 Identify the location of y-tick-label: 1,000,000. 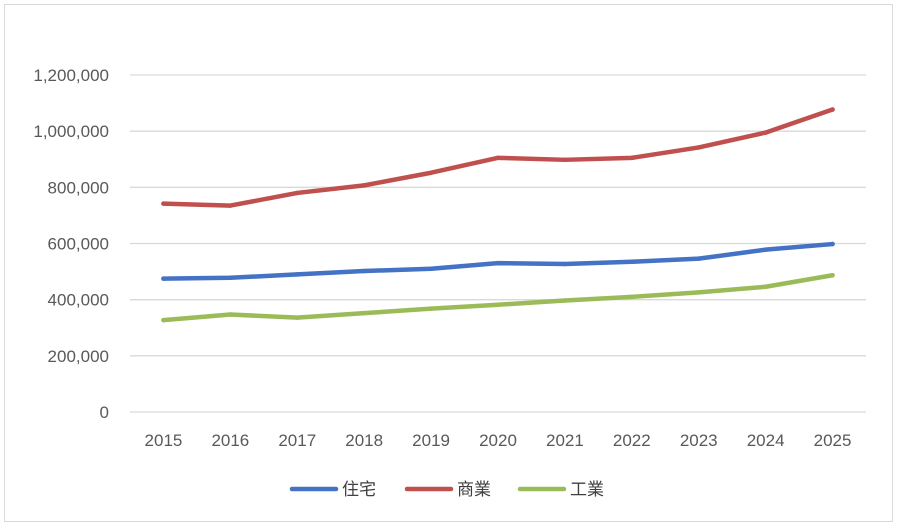
(71, 131).